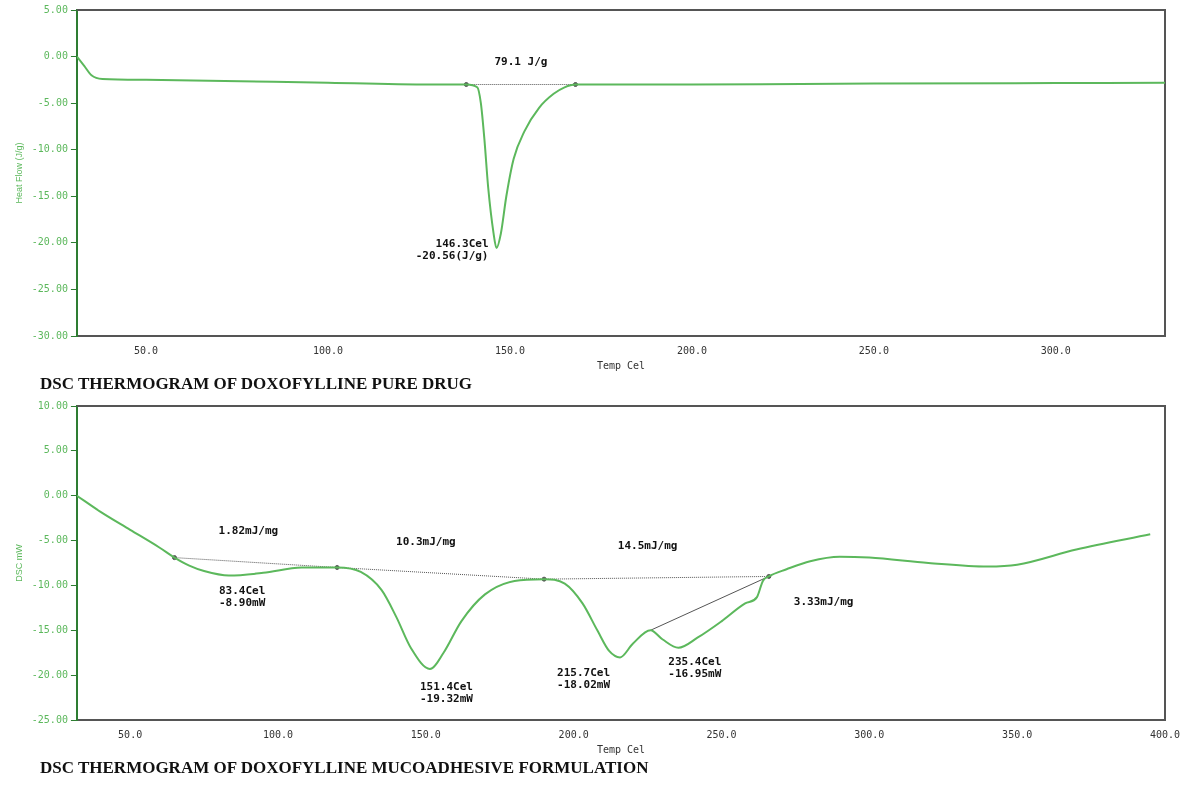  What do you see at coordinates (18, 562) in the screenshot?
I see `y-axis-title: DSC mW` at bounding box center [18, 562].